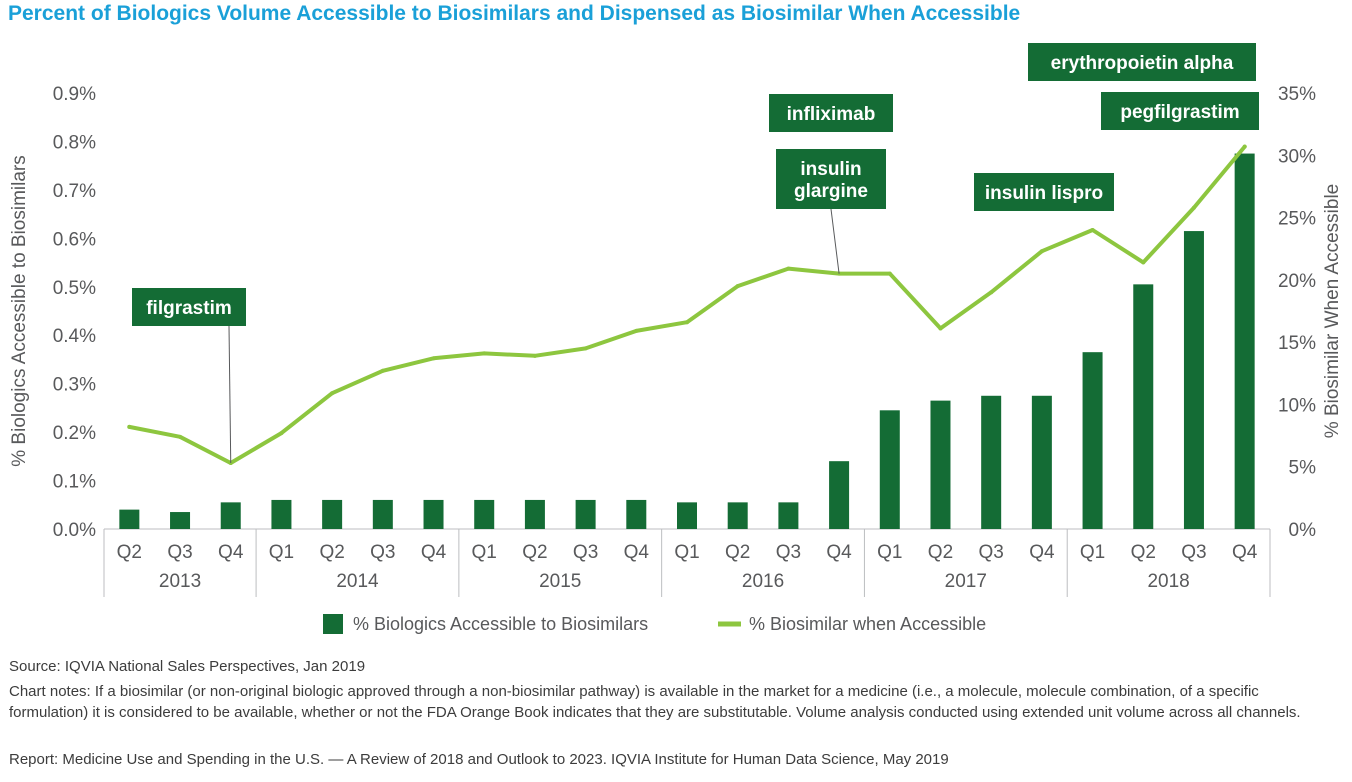  I want to click on annotation-label: erythropoietin alpha, so click(1142, 63).